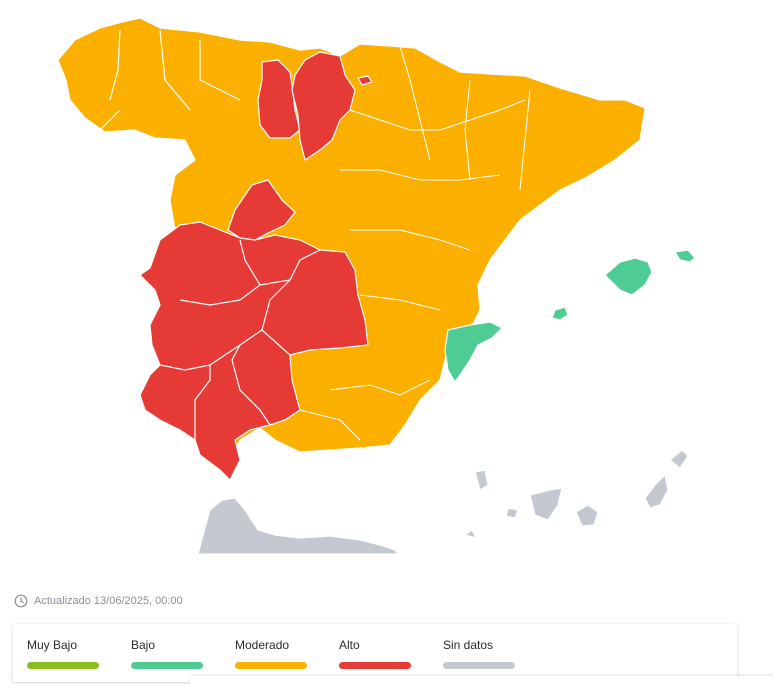 The image size is (774, 684). I want to click on legend-label: Moderado, so click(262, 645).